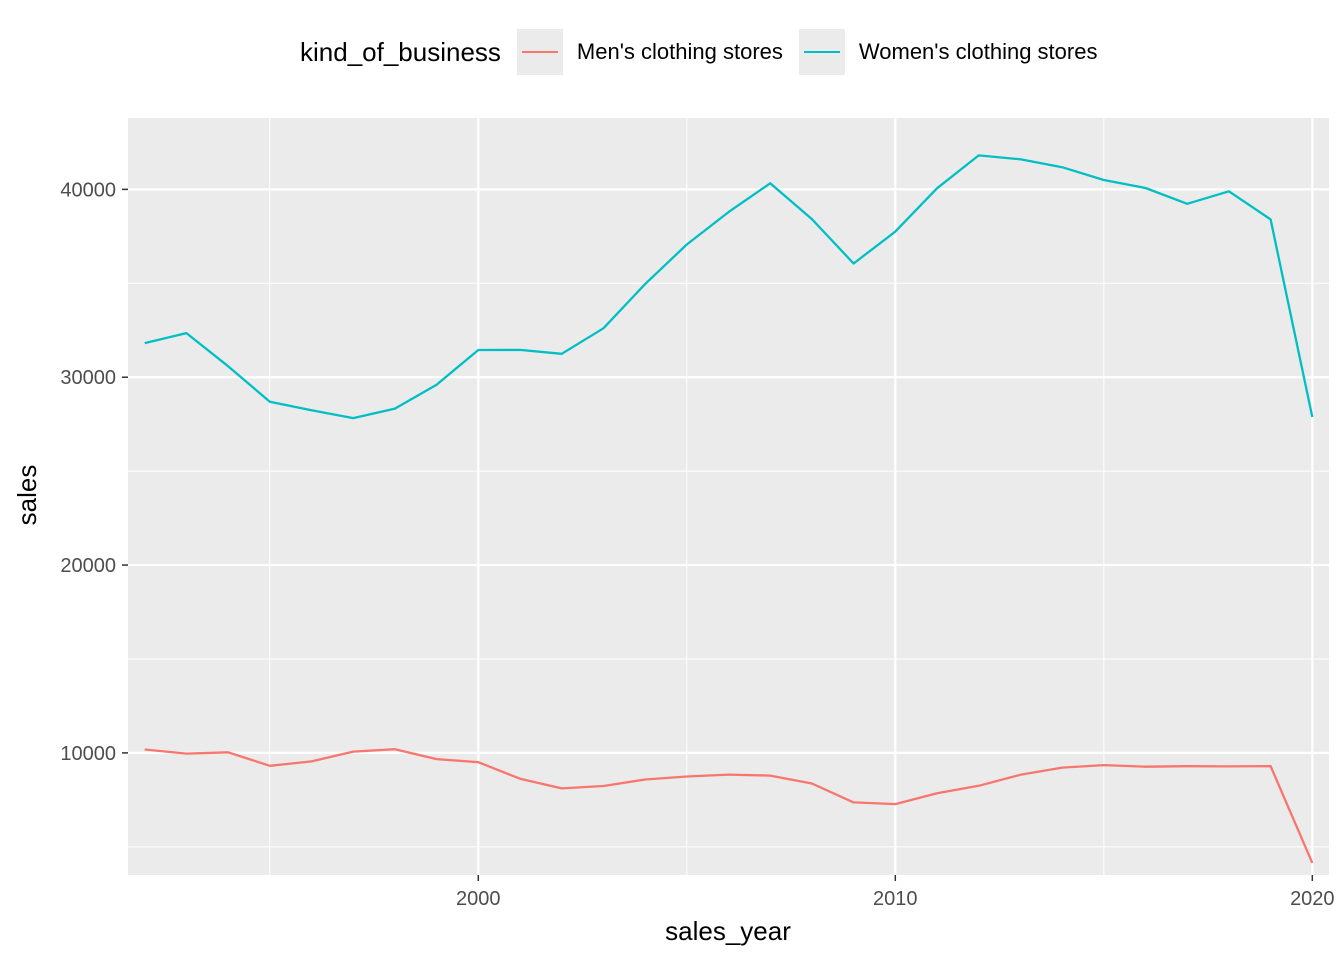 The height and width of the screenshot is (960, 1344). I want to click on y-axis: 10000 20000 30000 40000, so click(94, 472).